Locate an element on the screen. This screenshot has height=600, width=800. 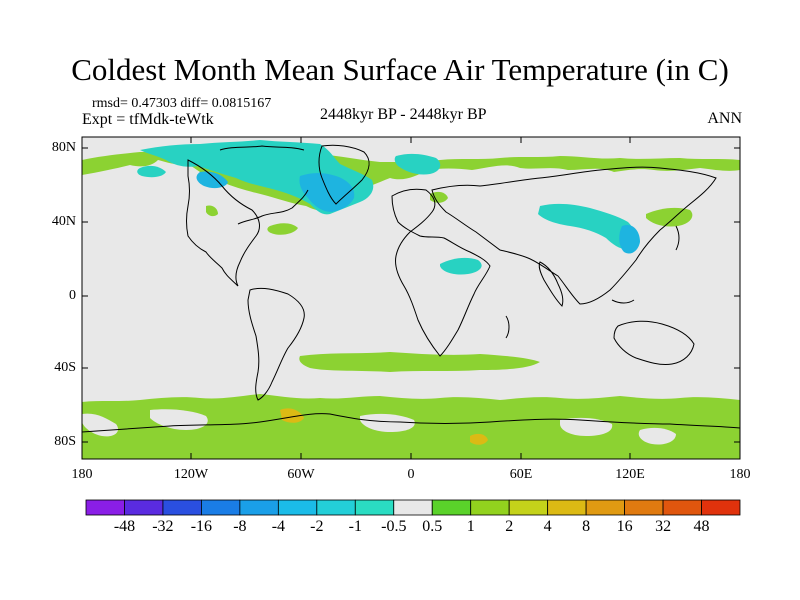
colorbar-label: 1 is located at coordinates (470, 526).